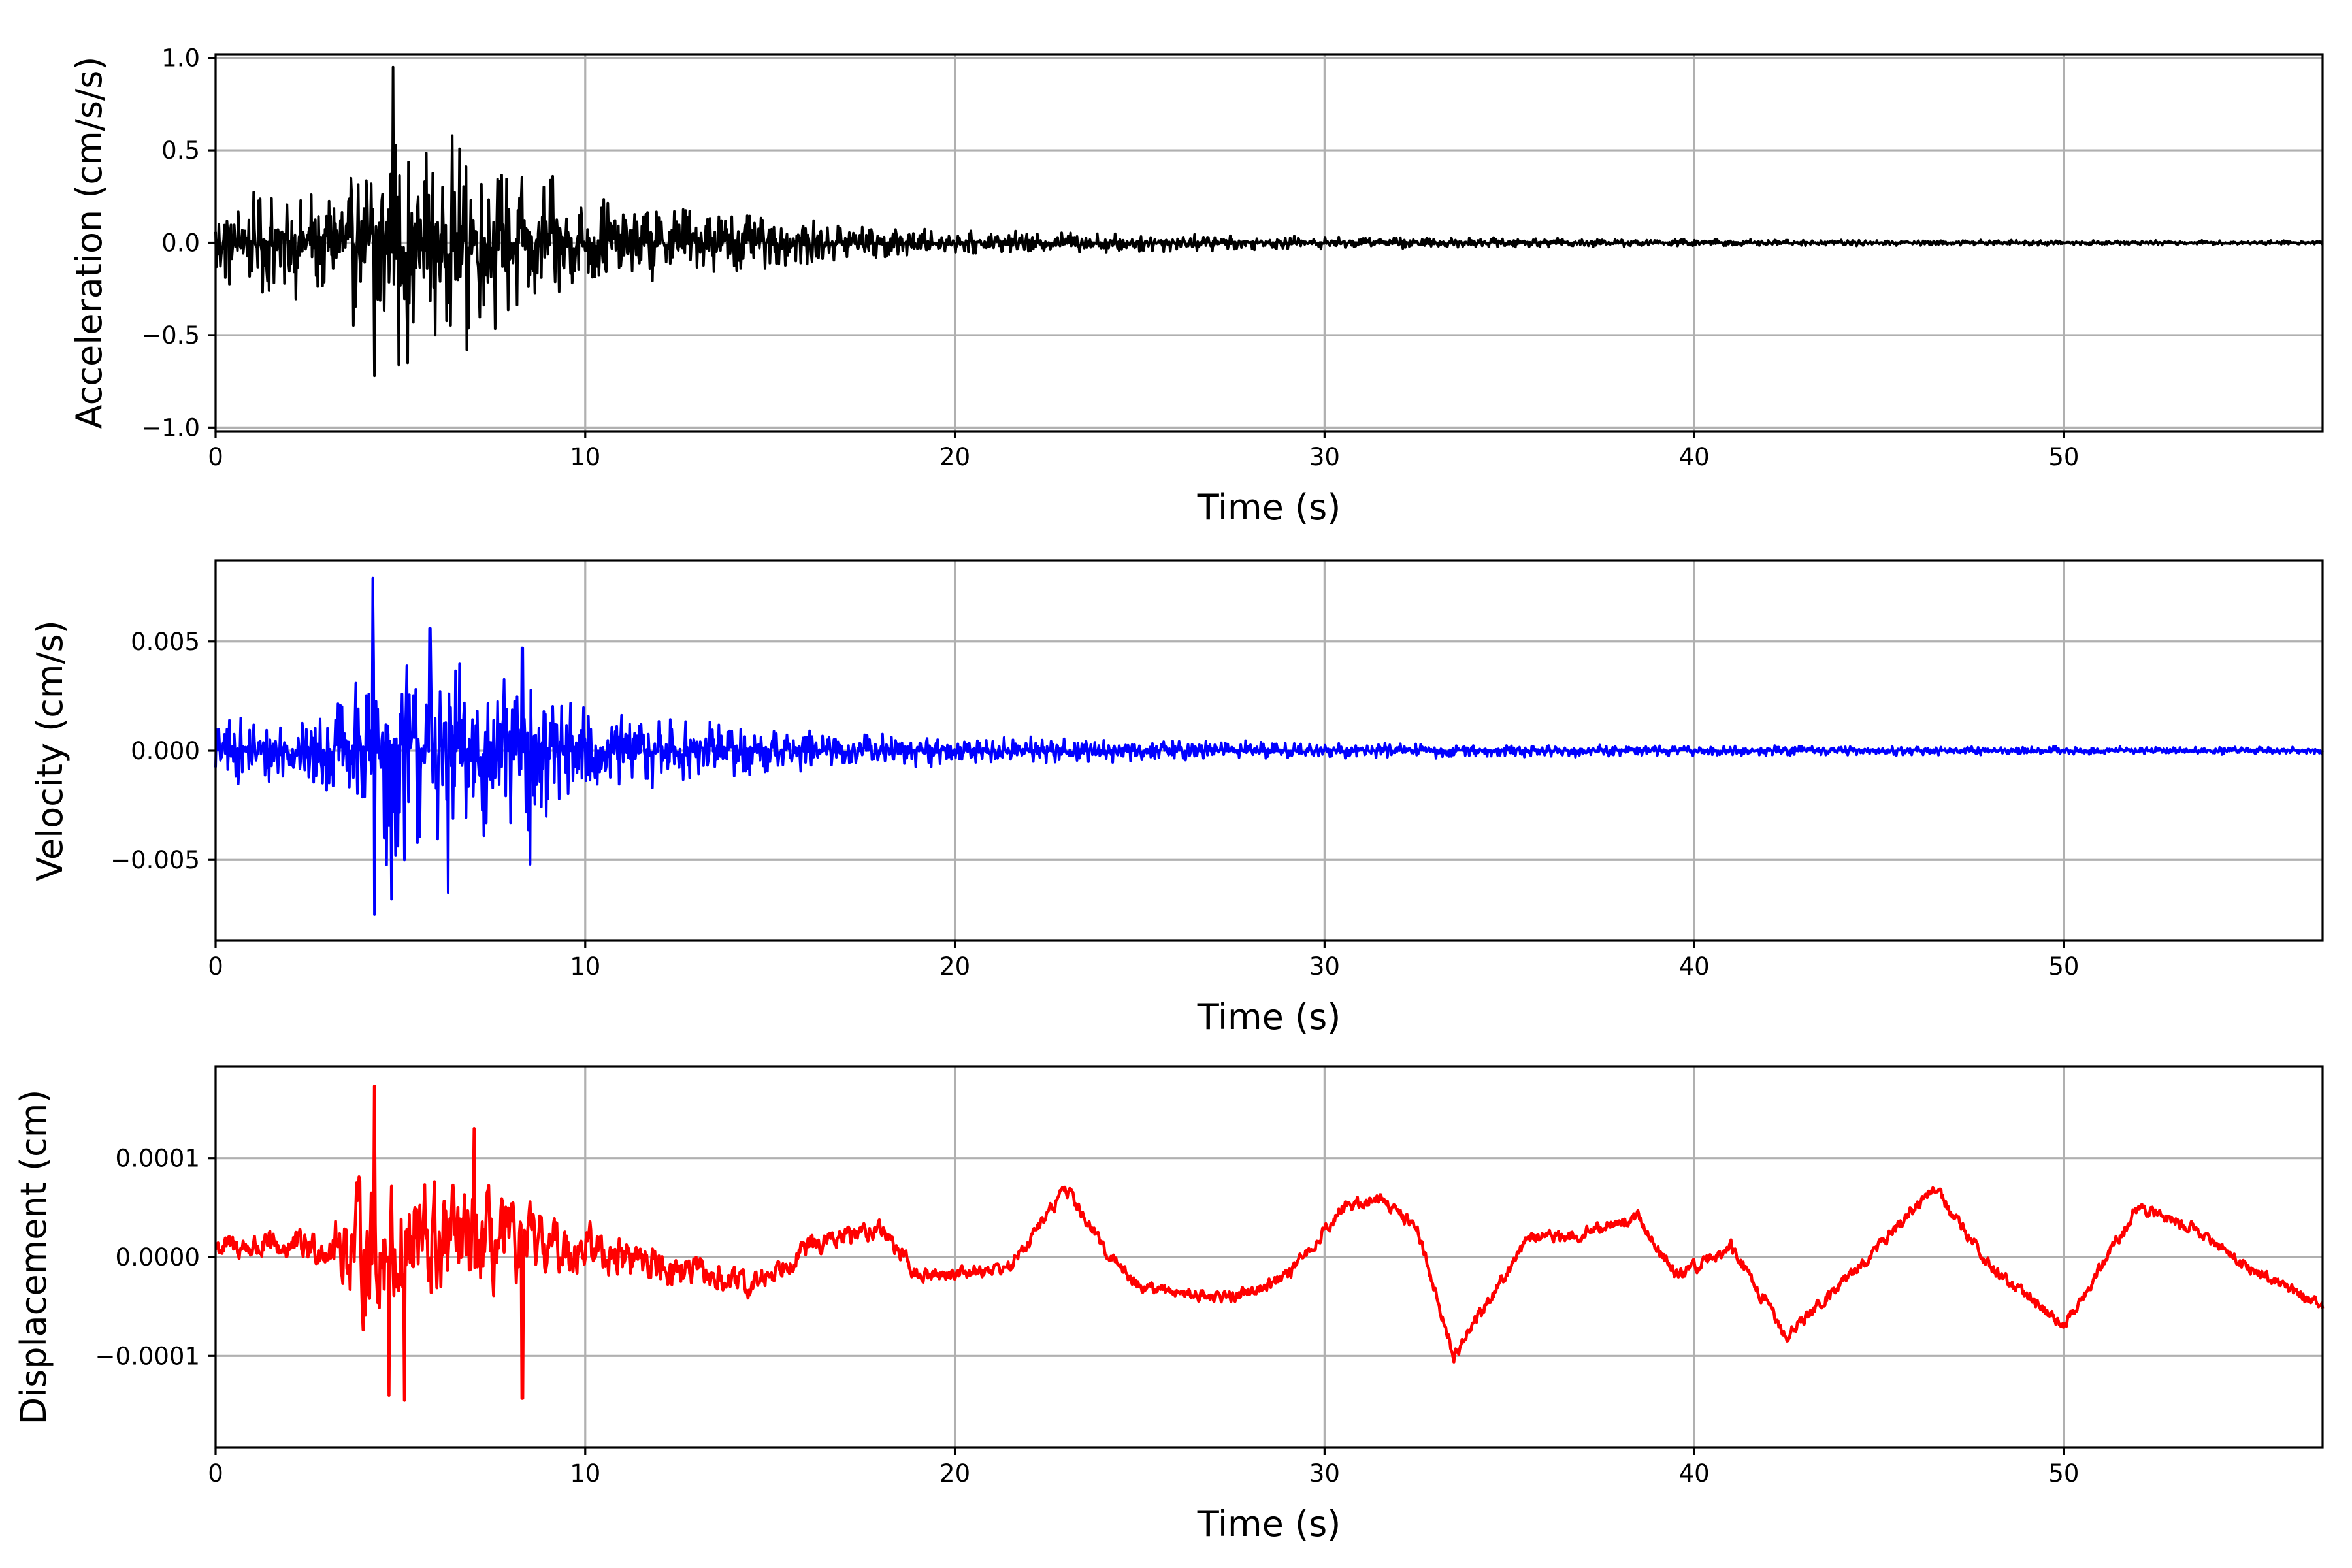 The width and height of the screenshot is (2352, 1568). Describe the element at coordinates (1694, 1474) in the screenshot. I see `displacement-x-tick-label: 40` at that location.